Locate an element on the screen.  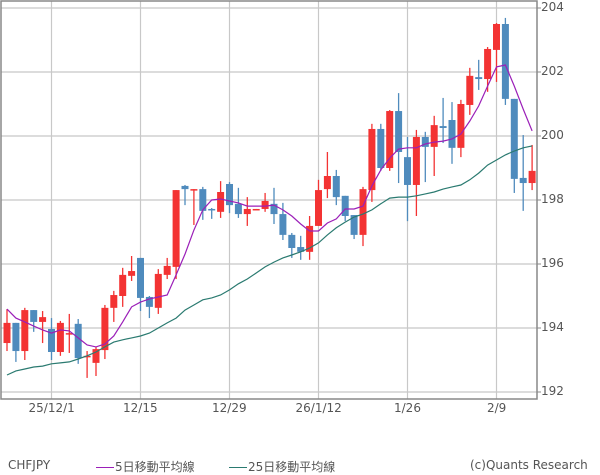
y-tick-label: 192 is located at coordinates (552, 391).